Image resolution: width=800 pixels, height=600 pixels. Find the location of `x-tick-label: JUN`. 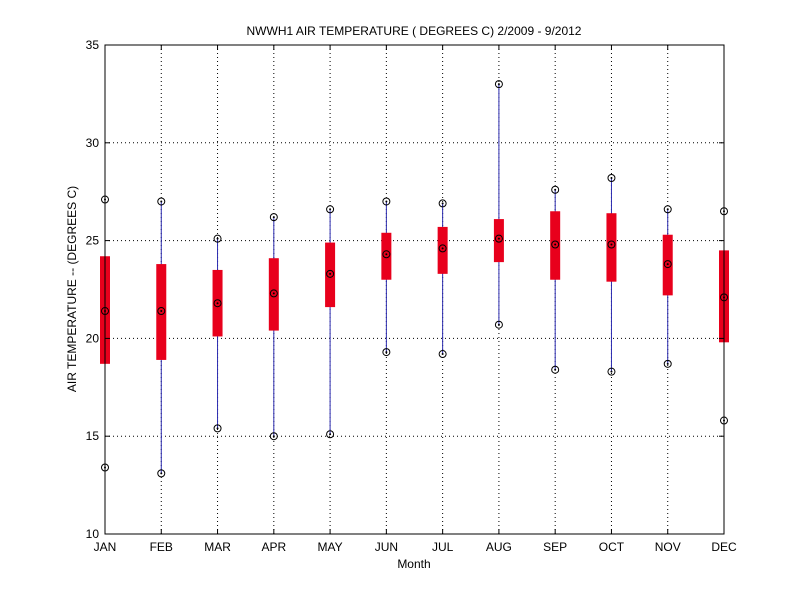

x-tick-label: JUN is located at coordinates (386, 547).